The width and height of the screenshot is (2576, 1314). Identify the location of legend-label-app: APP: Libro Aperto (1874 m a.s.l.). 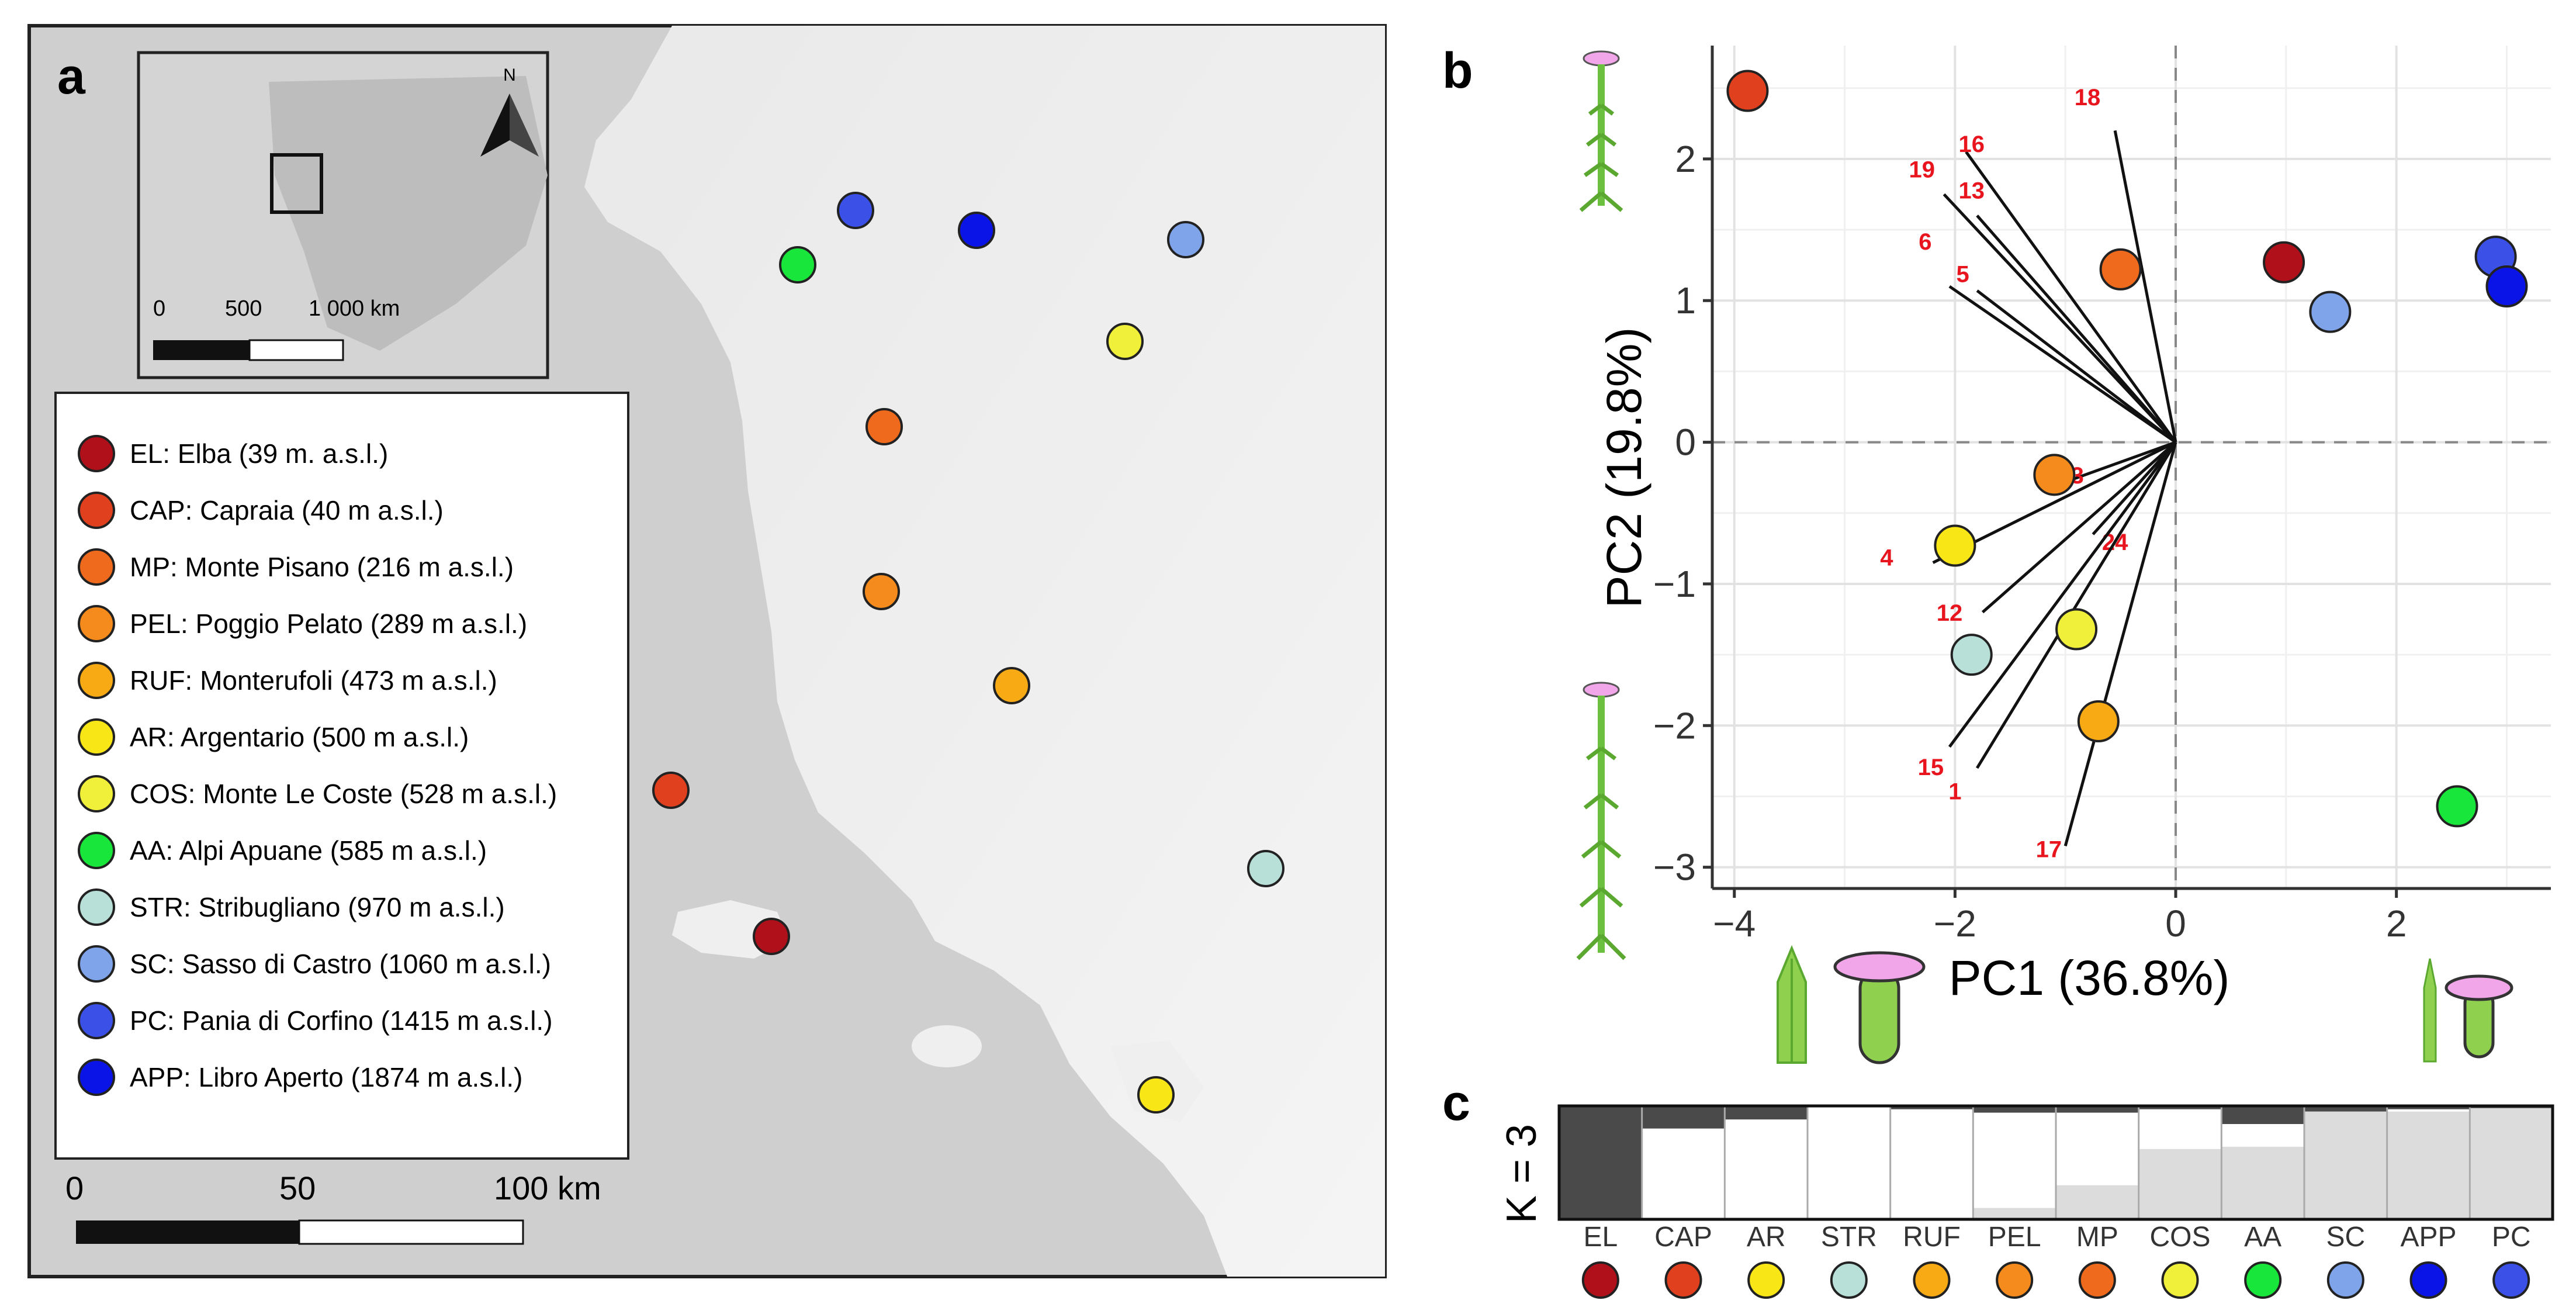
(326, 1077).